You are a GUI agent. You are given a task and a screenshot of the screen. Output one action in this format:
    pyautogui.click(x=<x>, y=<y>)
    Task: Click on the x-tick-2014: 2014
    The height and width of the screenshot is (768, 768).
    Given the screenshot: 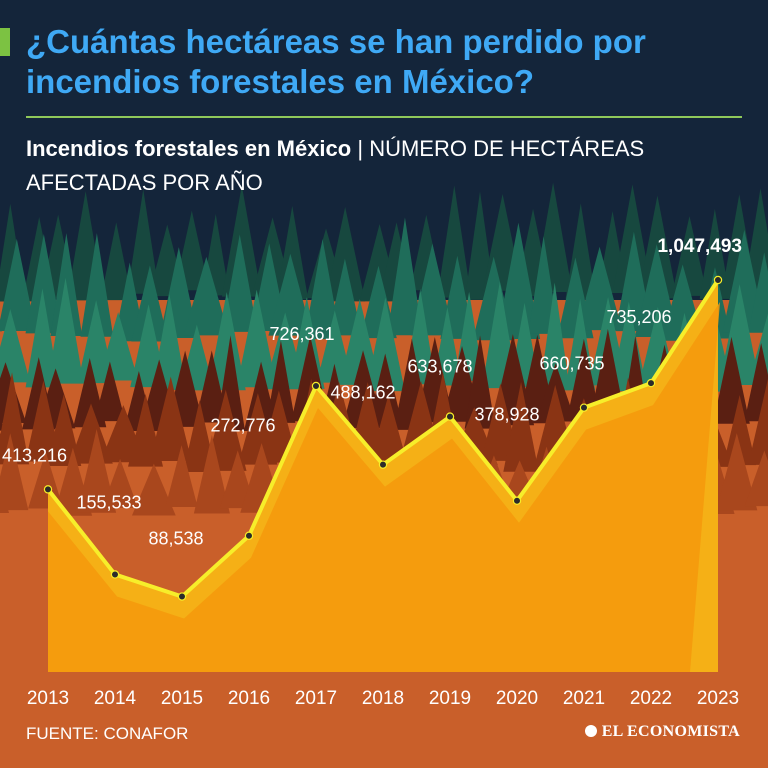 What is the action you would take?
    pyautogui.click(x=115, y=698)
    